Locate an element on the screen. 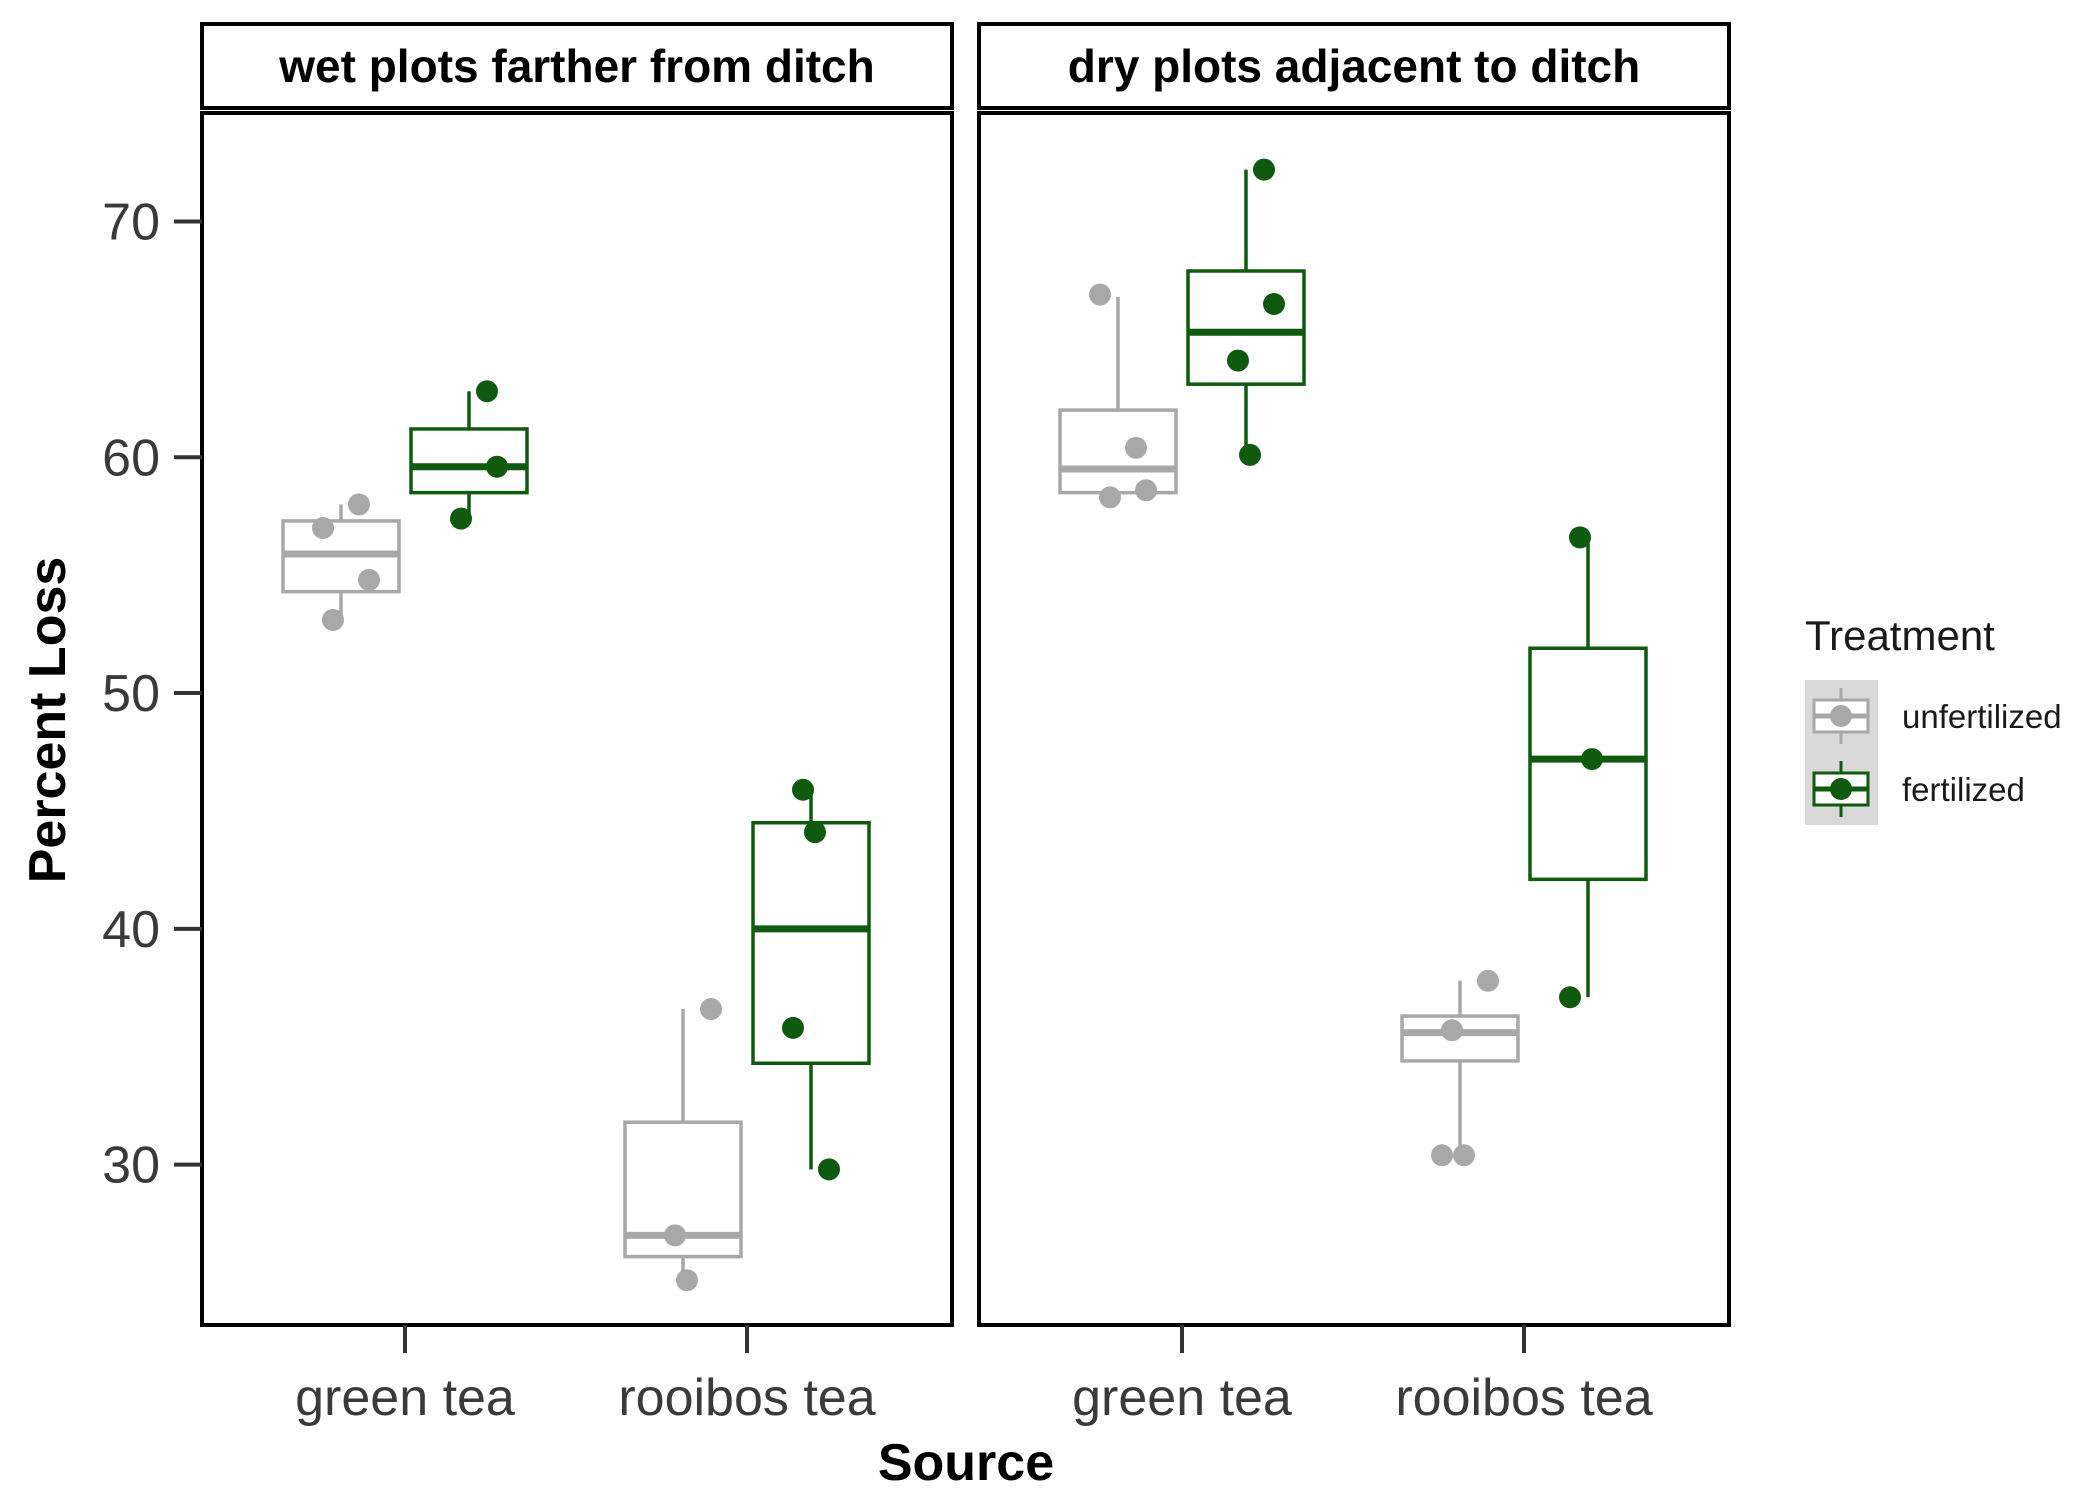  facet-strip-label: dry plots adjacent to ditch is located at coordinates (1354, 66).